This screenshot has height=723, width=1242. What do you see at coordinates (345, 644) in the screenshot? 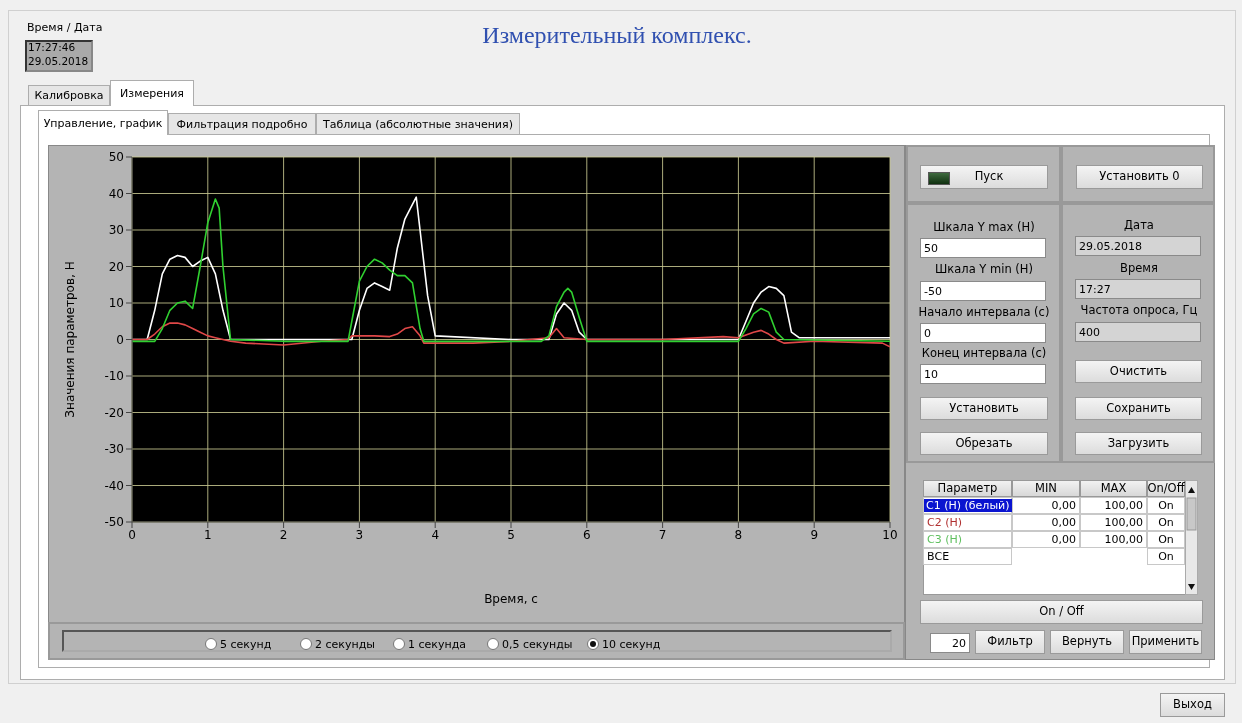
I see `text: 2 секунды` at bounding box center [345, 644].